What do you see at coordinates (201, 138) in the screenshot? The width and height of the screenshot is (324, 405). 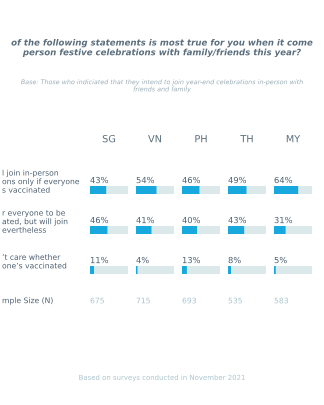 I see `chart-title: PH` at bounding box center [201, 138].